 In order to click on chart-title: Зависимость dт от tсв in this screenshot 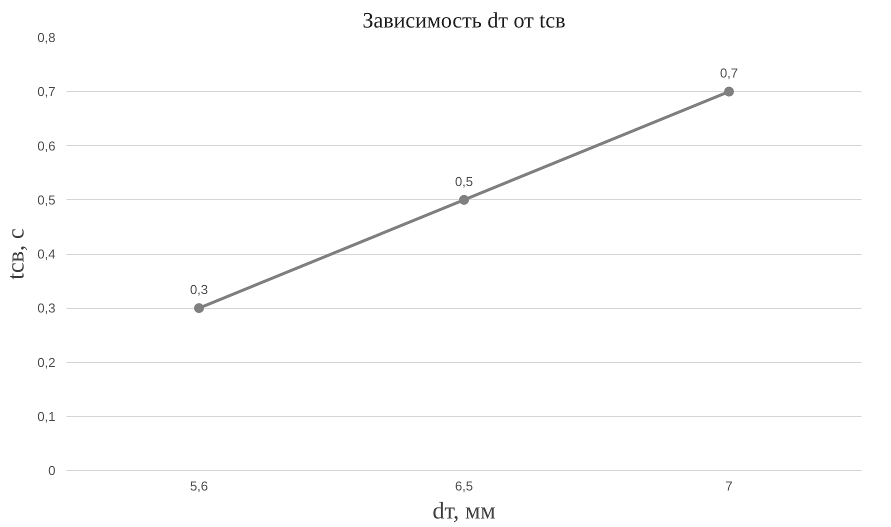, I will do `click(464, 20)`.